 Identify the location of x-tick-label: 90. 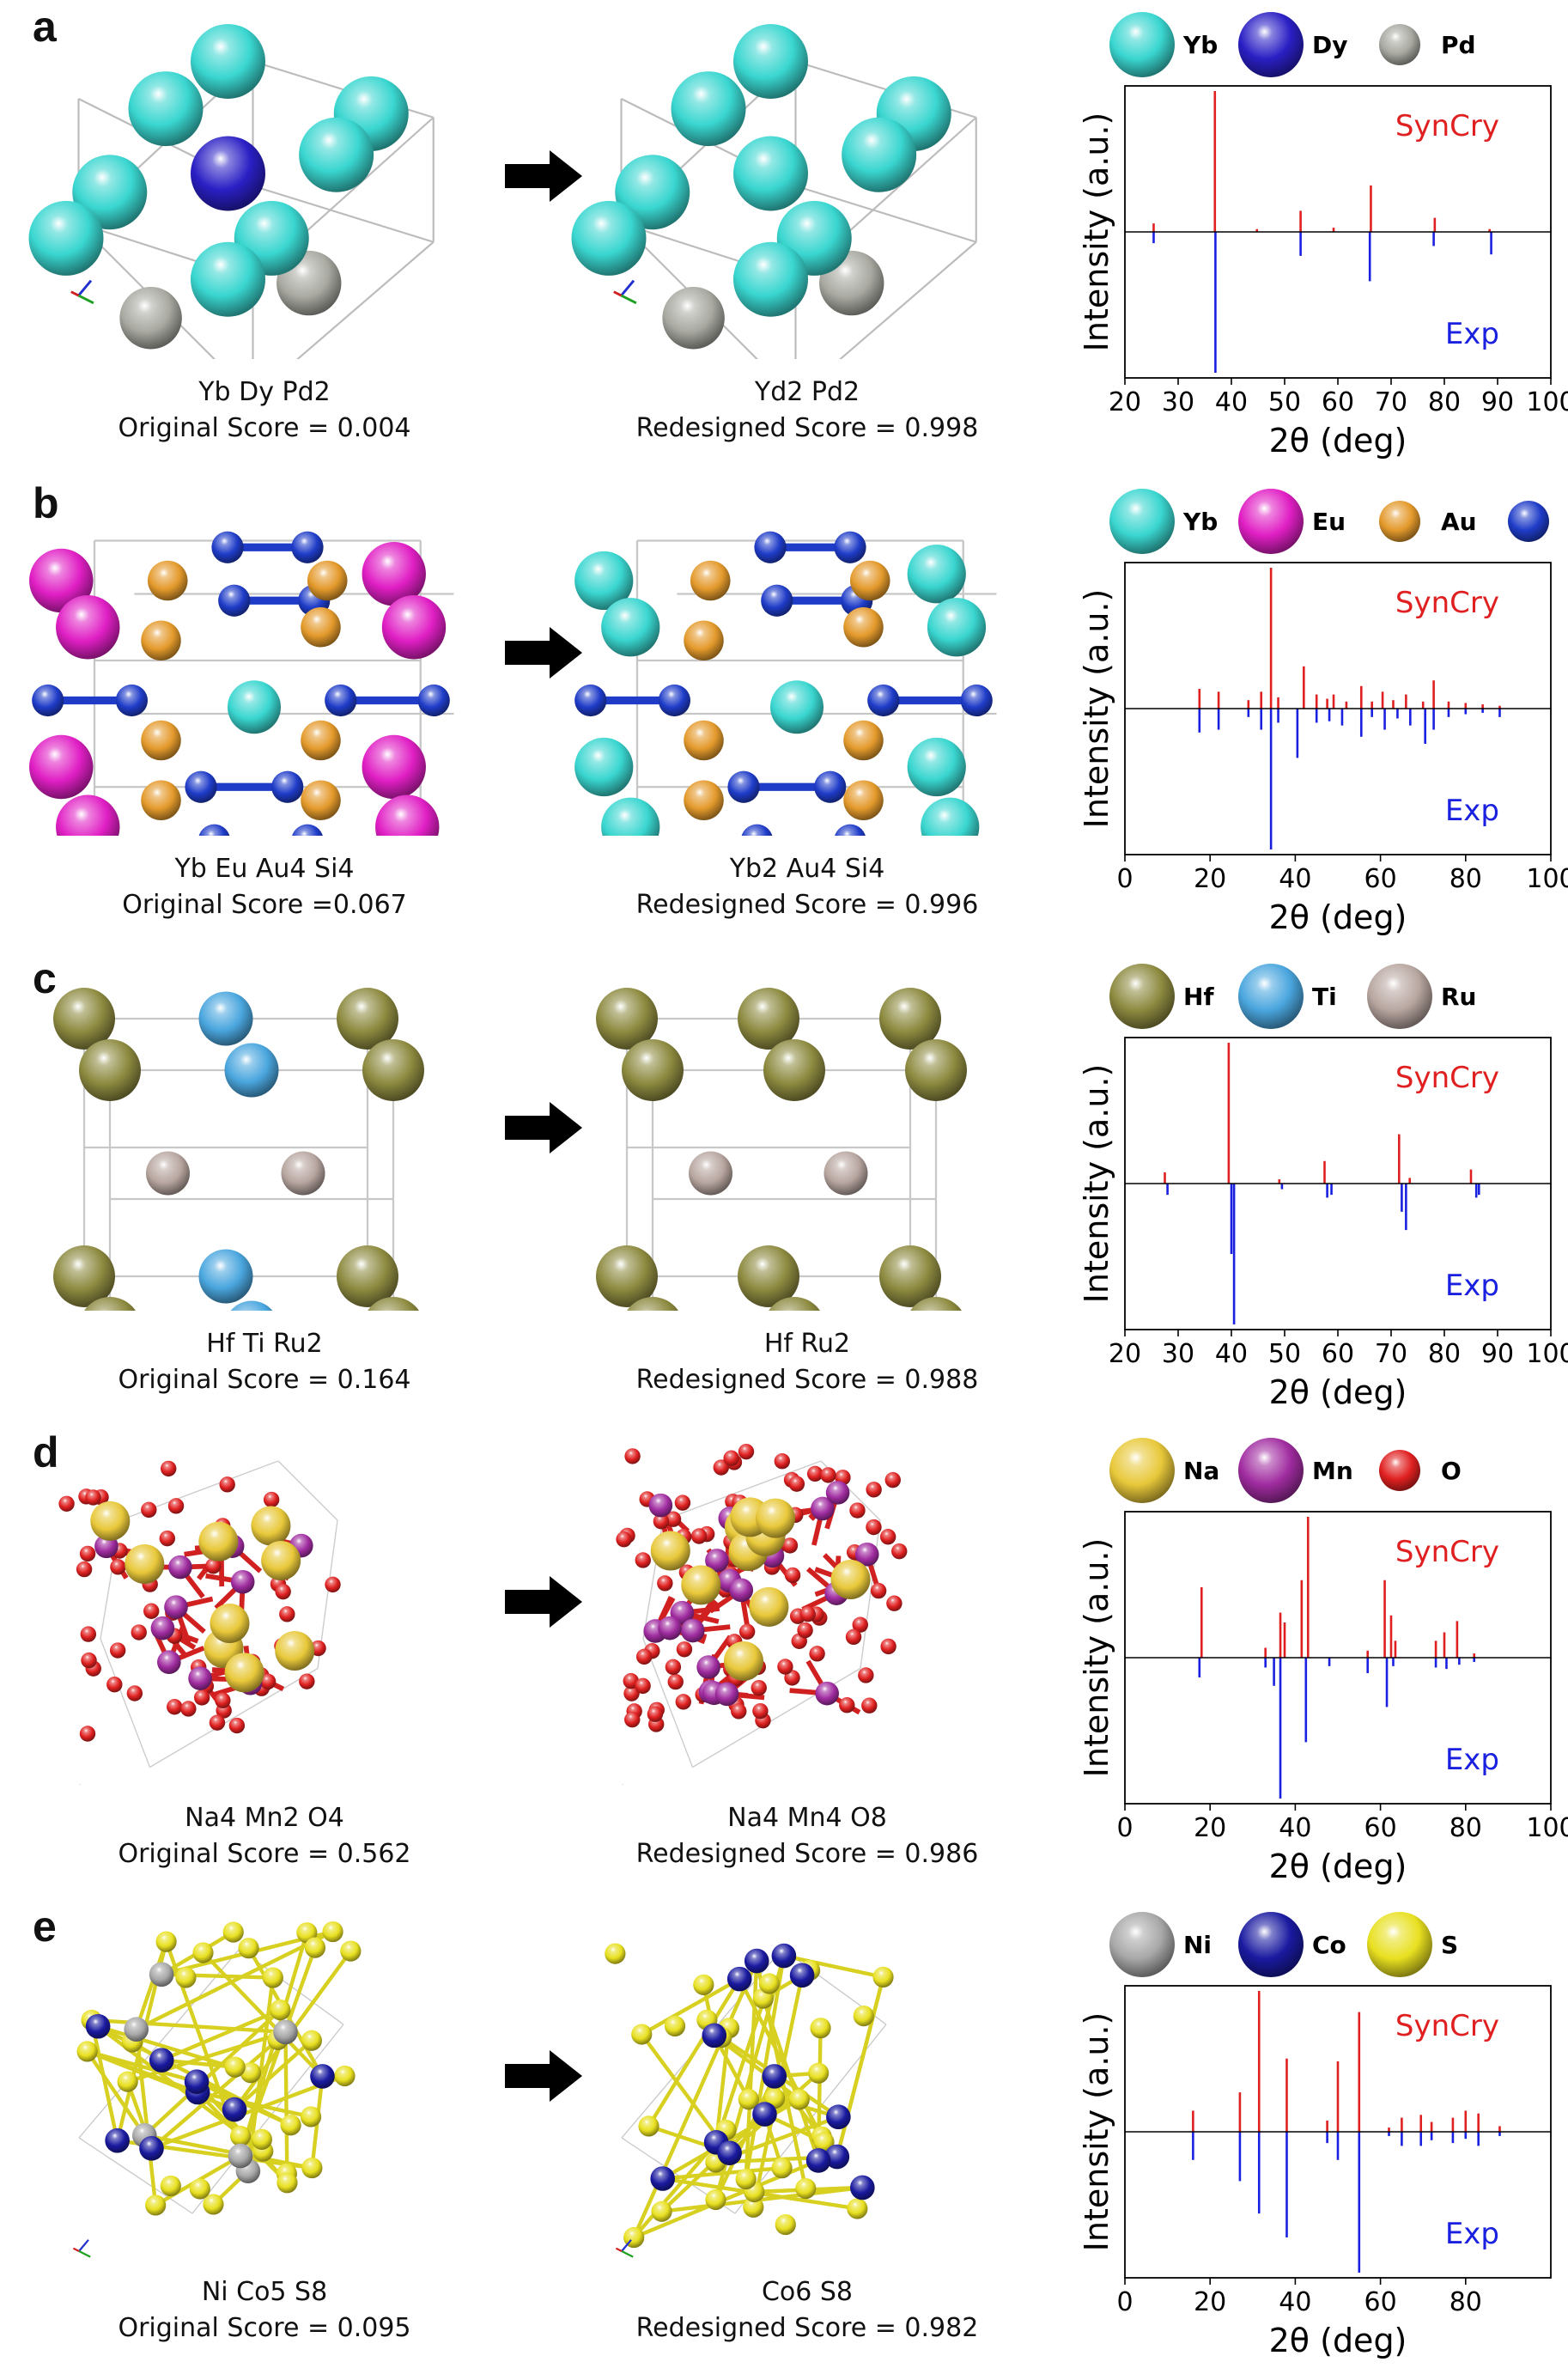
(1497, 402).